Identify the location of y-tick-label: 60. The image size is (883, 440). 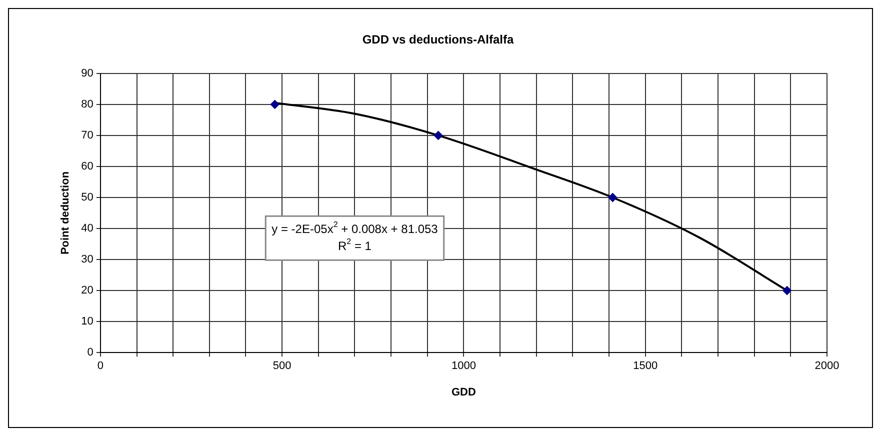
(87, 166).